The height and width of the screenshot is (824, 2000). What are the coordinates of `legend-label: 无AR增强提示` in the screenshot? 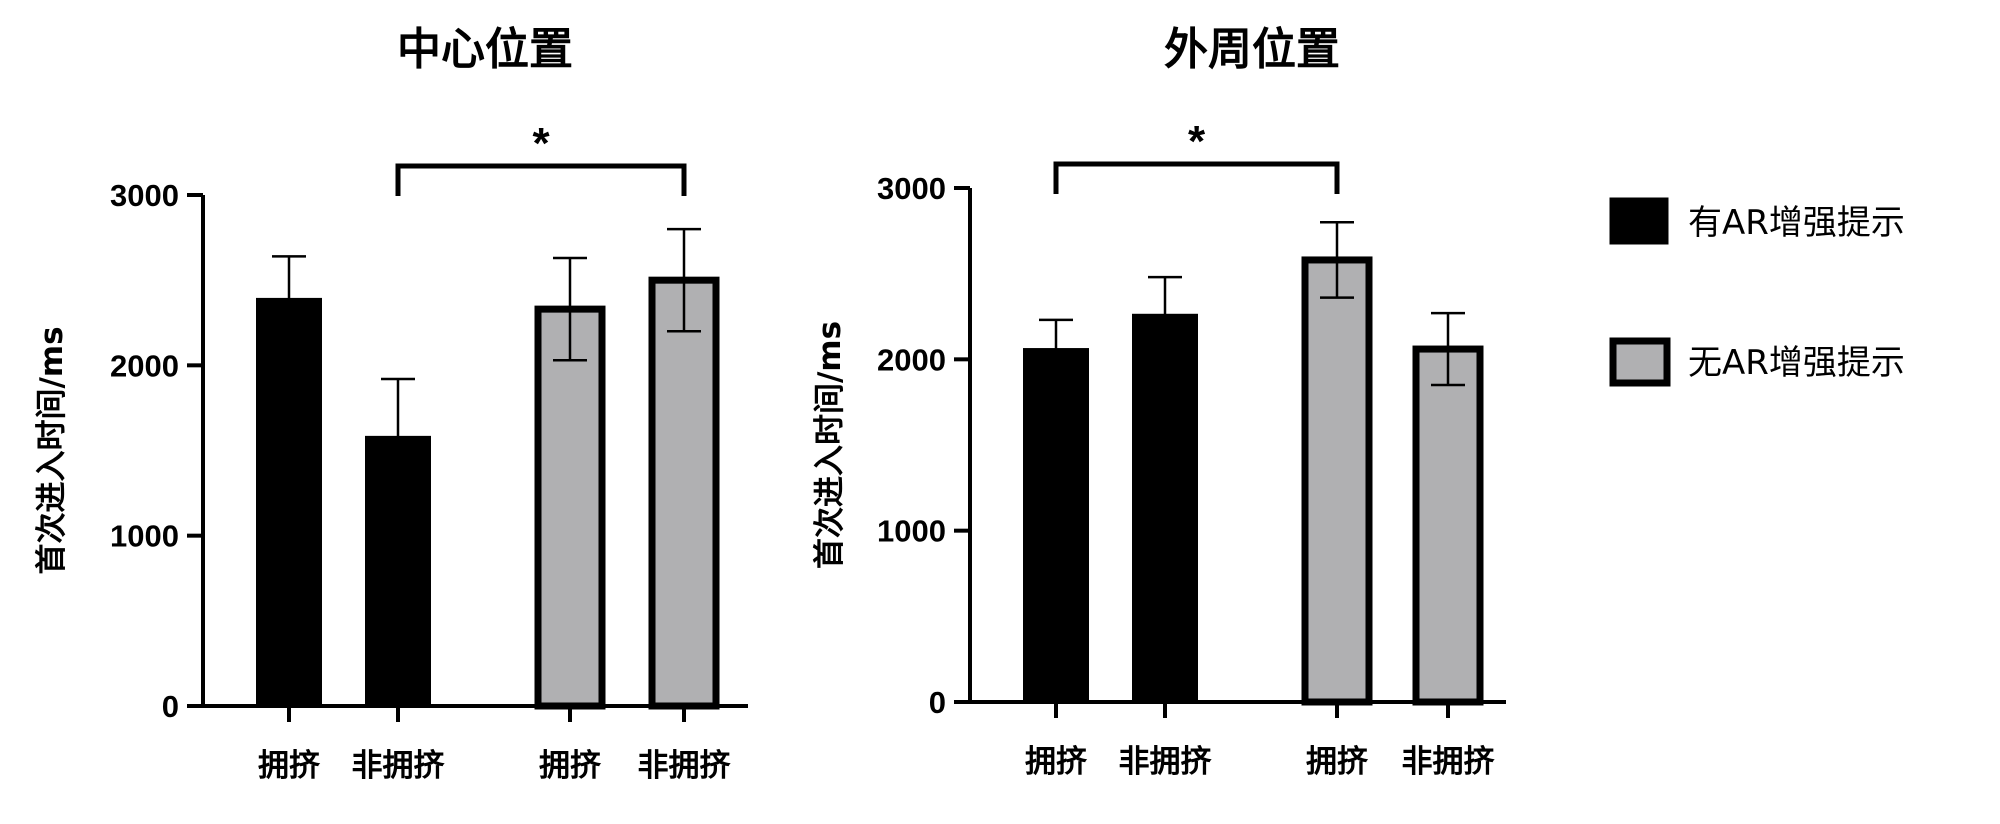 It's located at (1796, 363).